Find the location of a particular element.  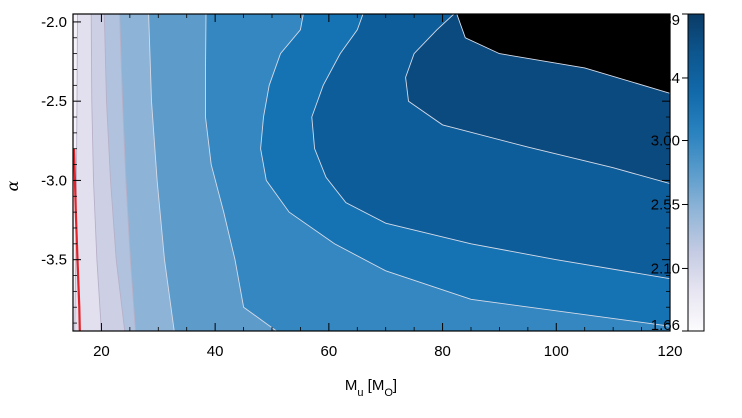

x-tick-label: 100 is located at coordinates (556, 351).